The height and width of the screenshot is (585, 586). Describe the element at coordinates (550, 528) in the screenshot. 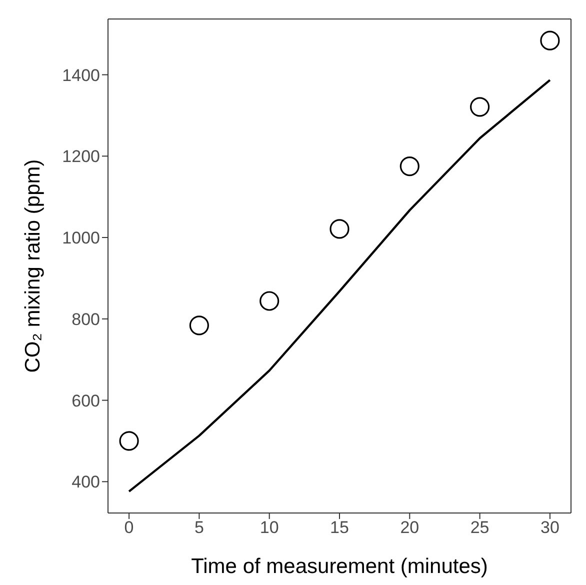

I see `x-tick-label: 30` at that location.